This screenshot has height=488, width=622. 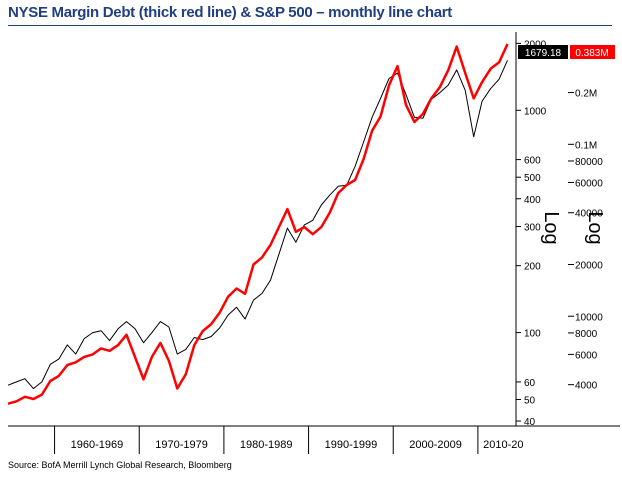 What do you see at coordinates (586, 94) in the screenshot?
I see `right-tick-label: 0.2M` at bounding box center [586, 94].